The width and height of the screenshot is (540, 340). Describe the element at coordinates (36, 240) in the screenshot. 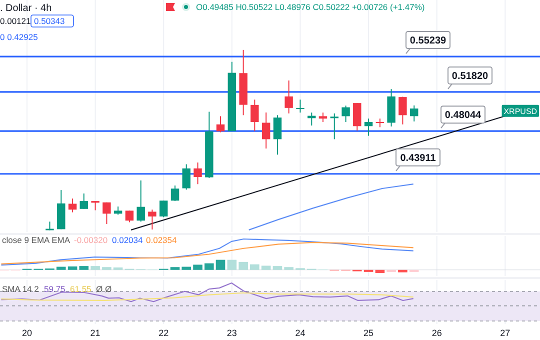

I see `annotation: close 9 EMA EMA` at that location.